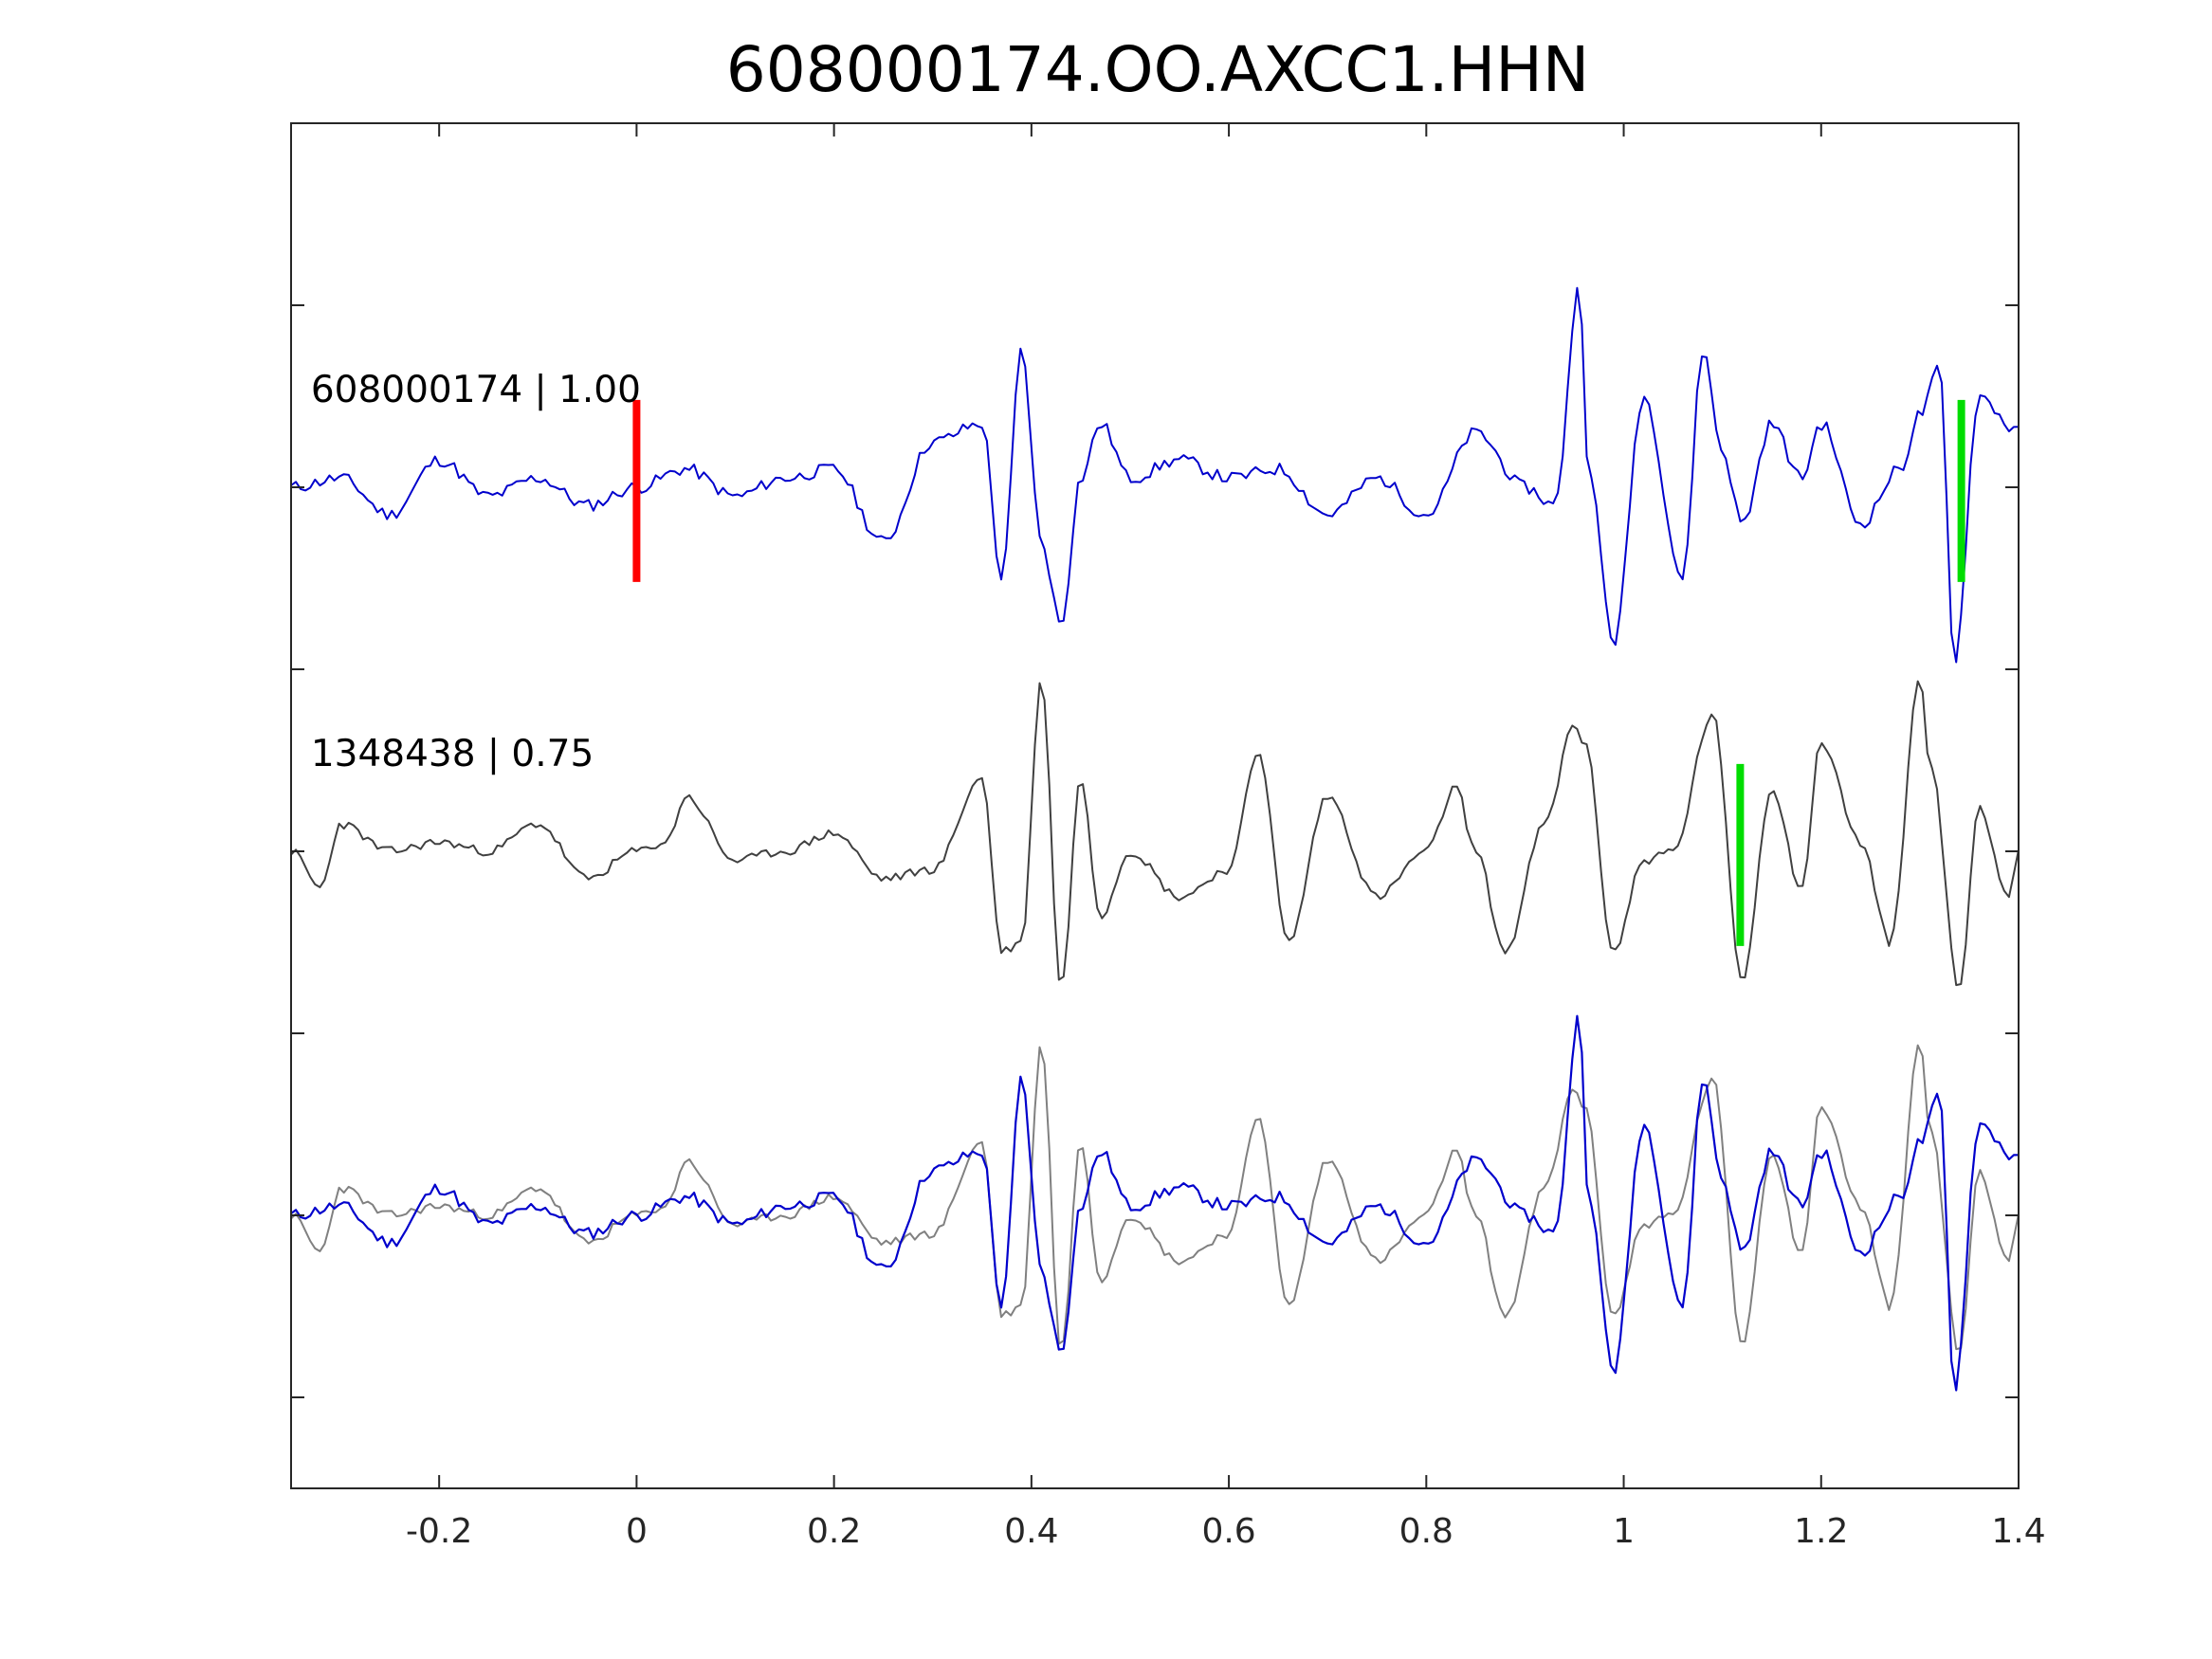 Image resolution: width=2212 pixels, height=1659 pixels. I want to click on x-tick-label: -0.2, so click(439, 1531).